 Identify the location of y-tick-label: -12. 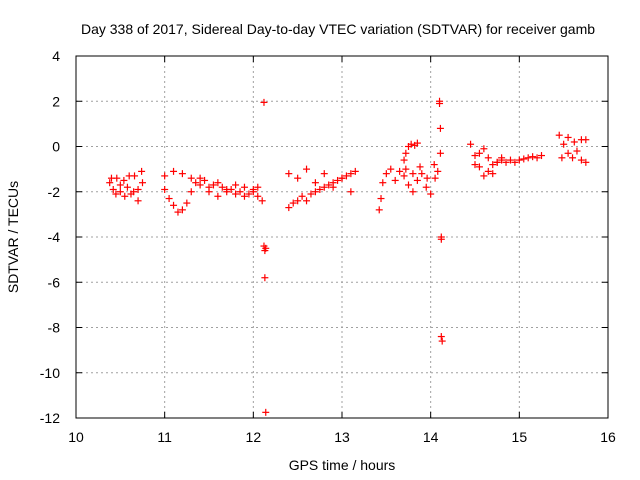
(50, 418).